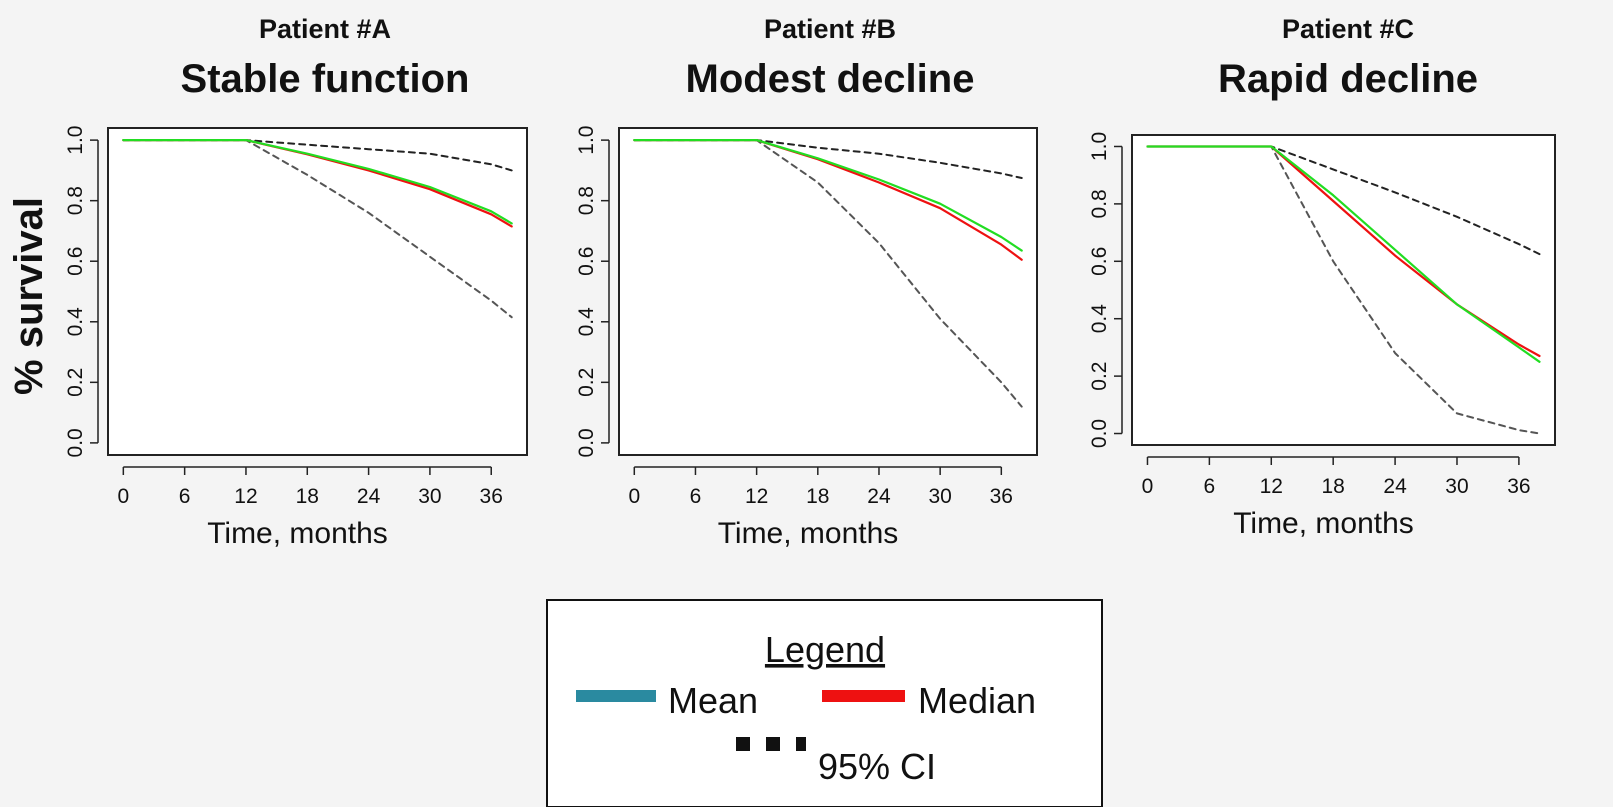 This screenshot has height=807, width=1613. I want to click on legend-box, so click(824, 703).